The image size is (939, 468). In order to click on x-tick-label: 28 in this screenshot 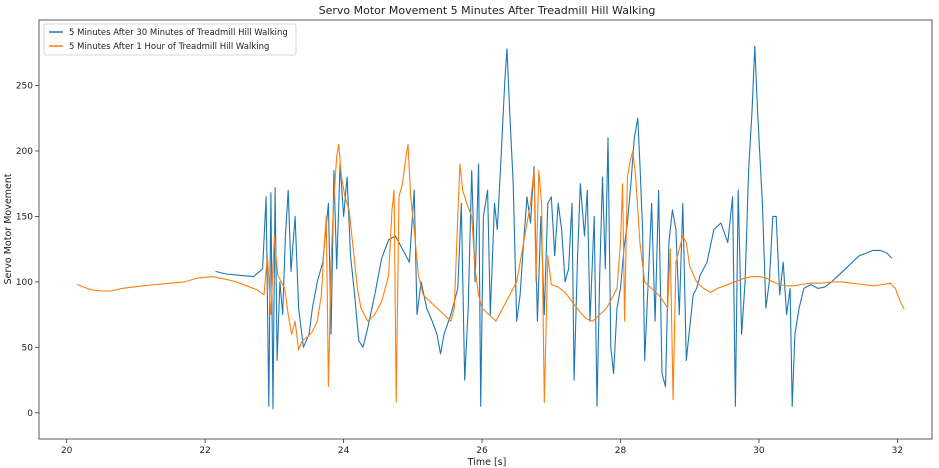, I will do `click(621, 451)`.